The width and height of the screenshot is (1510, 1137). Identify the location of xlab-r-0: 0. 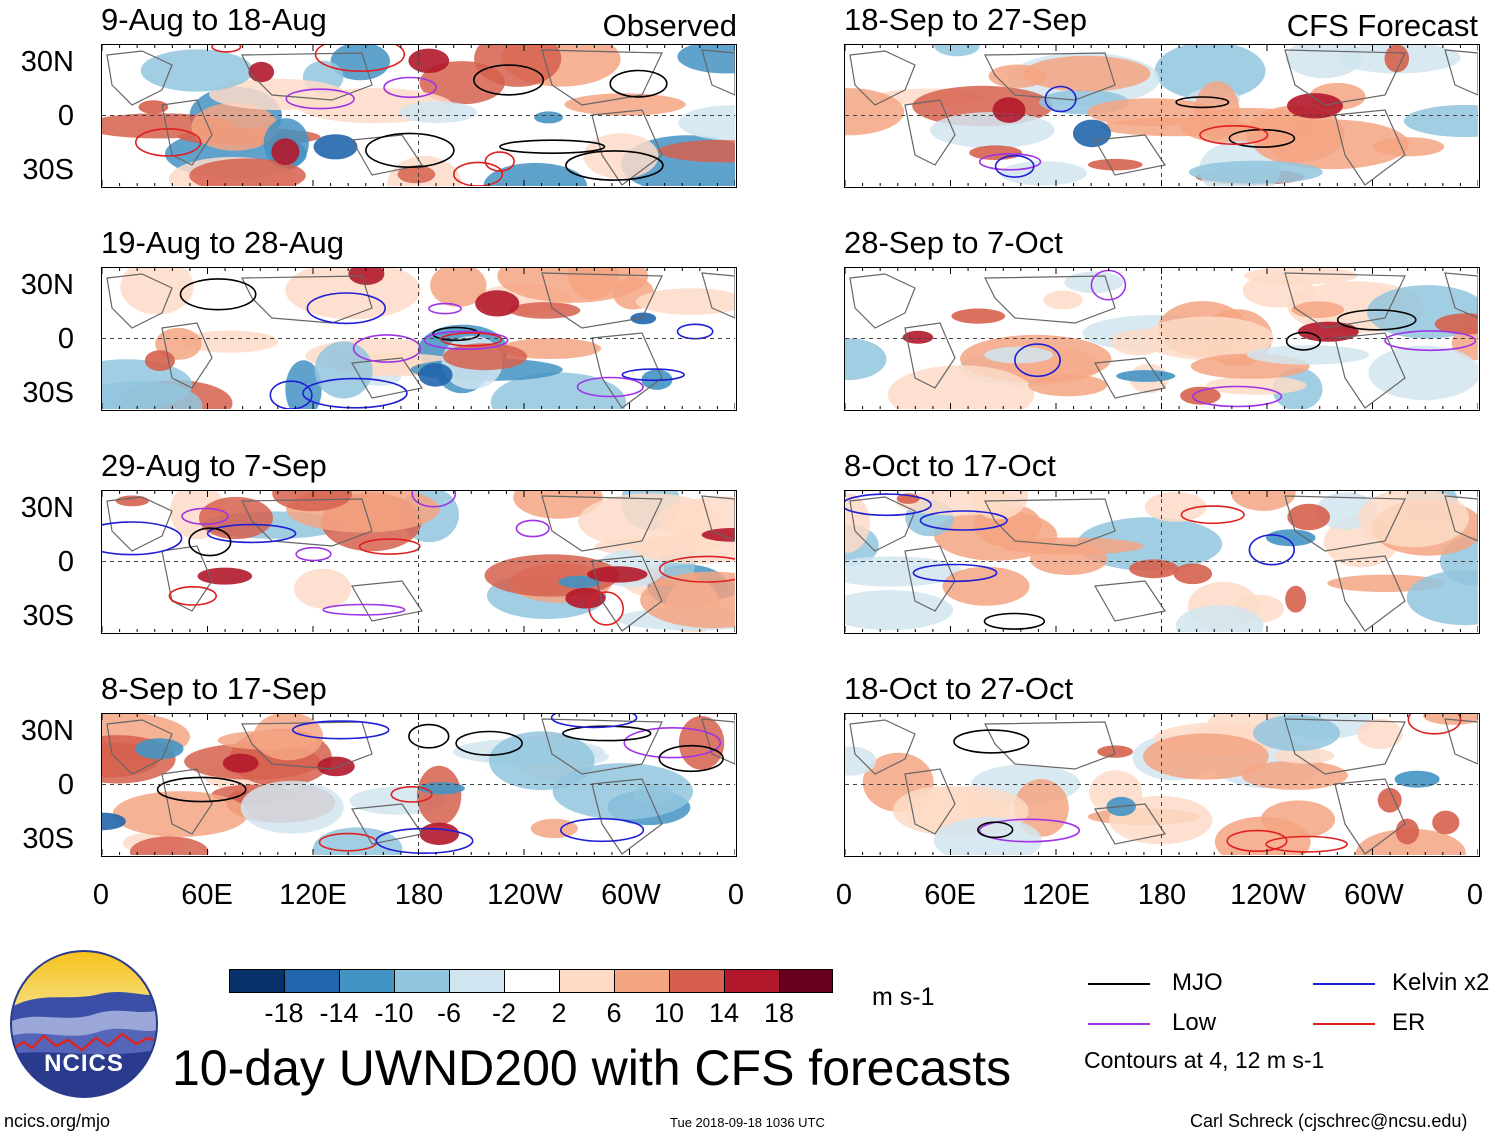
(844, 895).